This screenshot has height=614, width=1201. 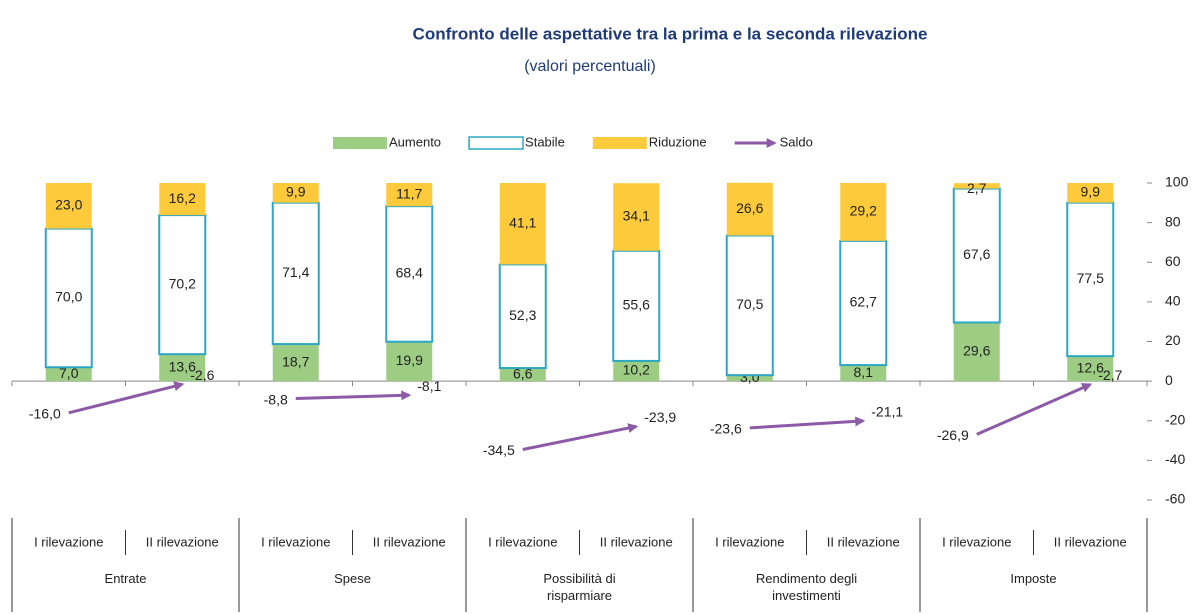 I want to click on legend-label: Riduzione, so click(x=678, y=141).